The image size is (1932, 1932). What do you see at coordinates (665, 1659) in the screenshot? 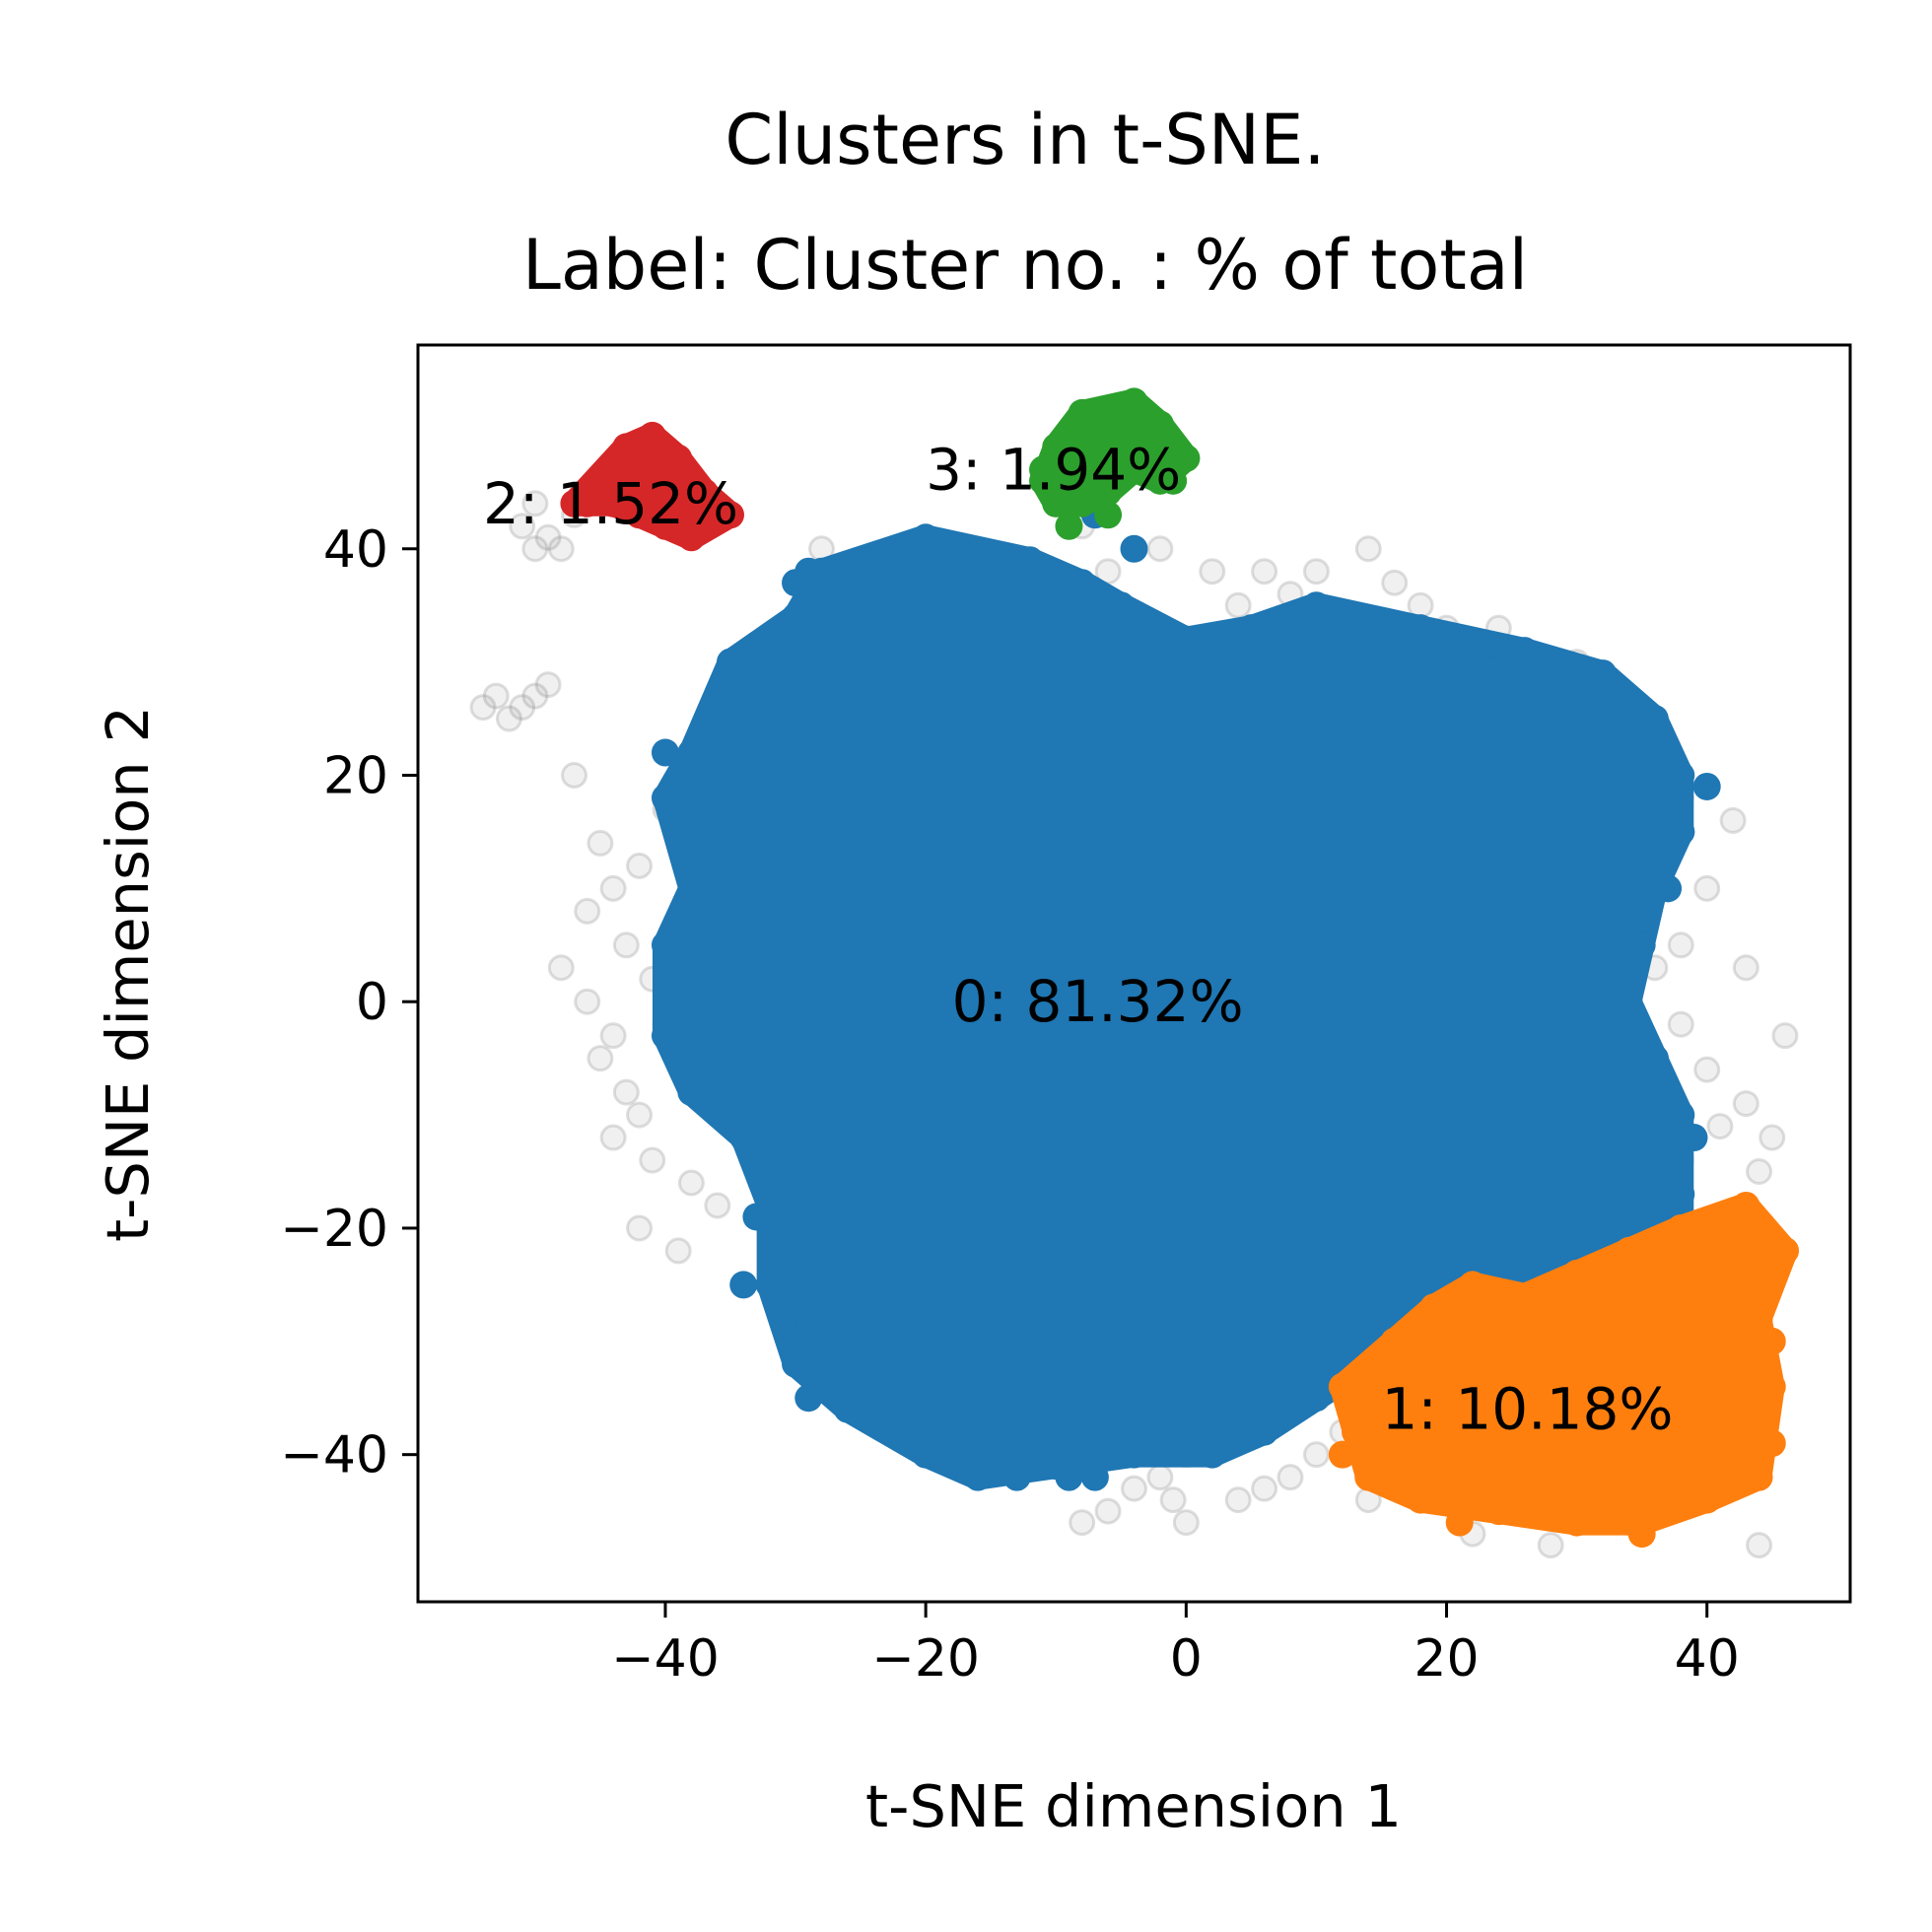
I see `x-tick-label: −40` at bounding box center [665, 1659].